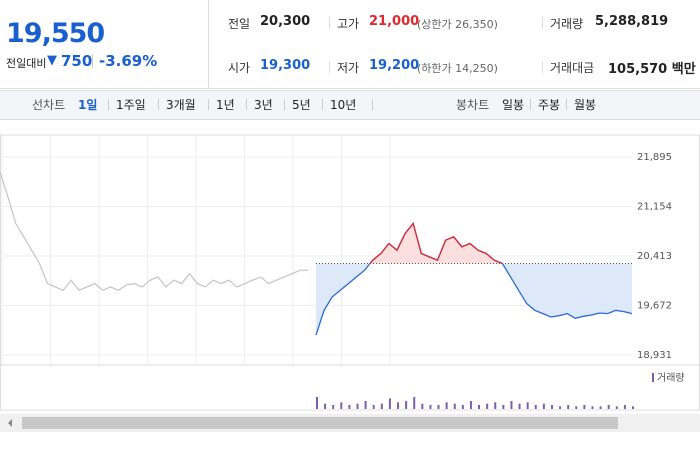 The width and height of the screenshot is (700, 450). I want to click on summary-label: 저가, so click(348, 68).